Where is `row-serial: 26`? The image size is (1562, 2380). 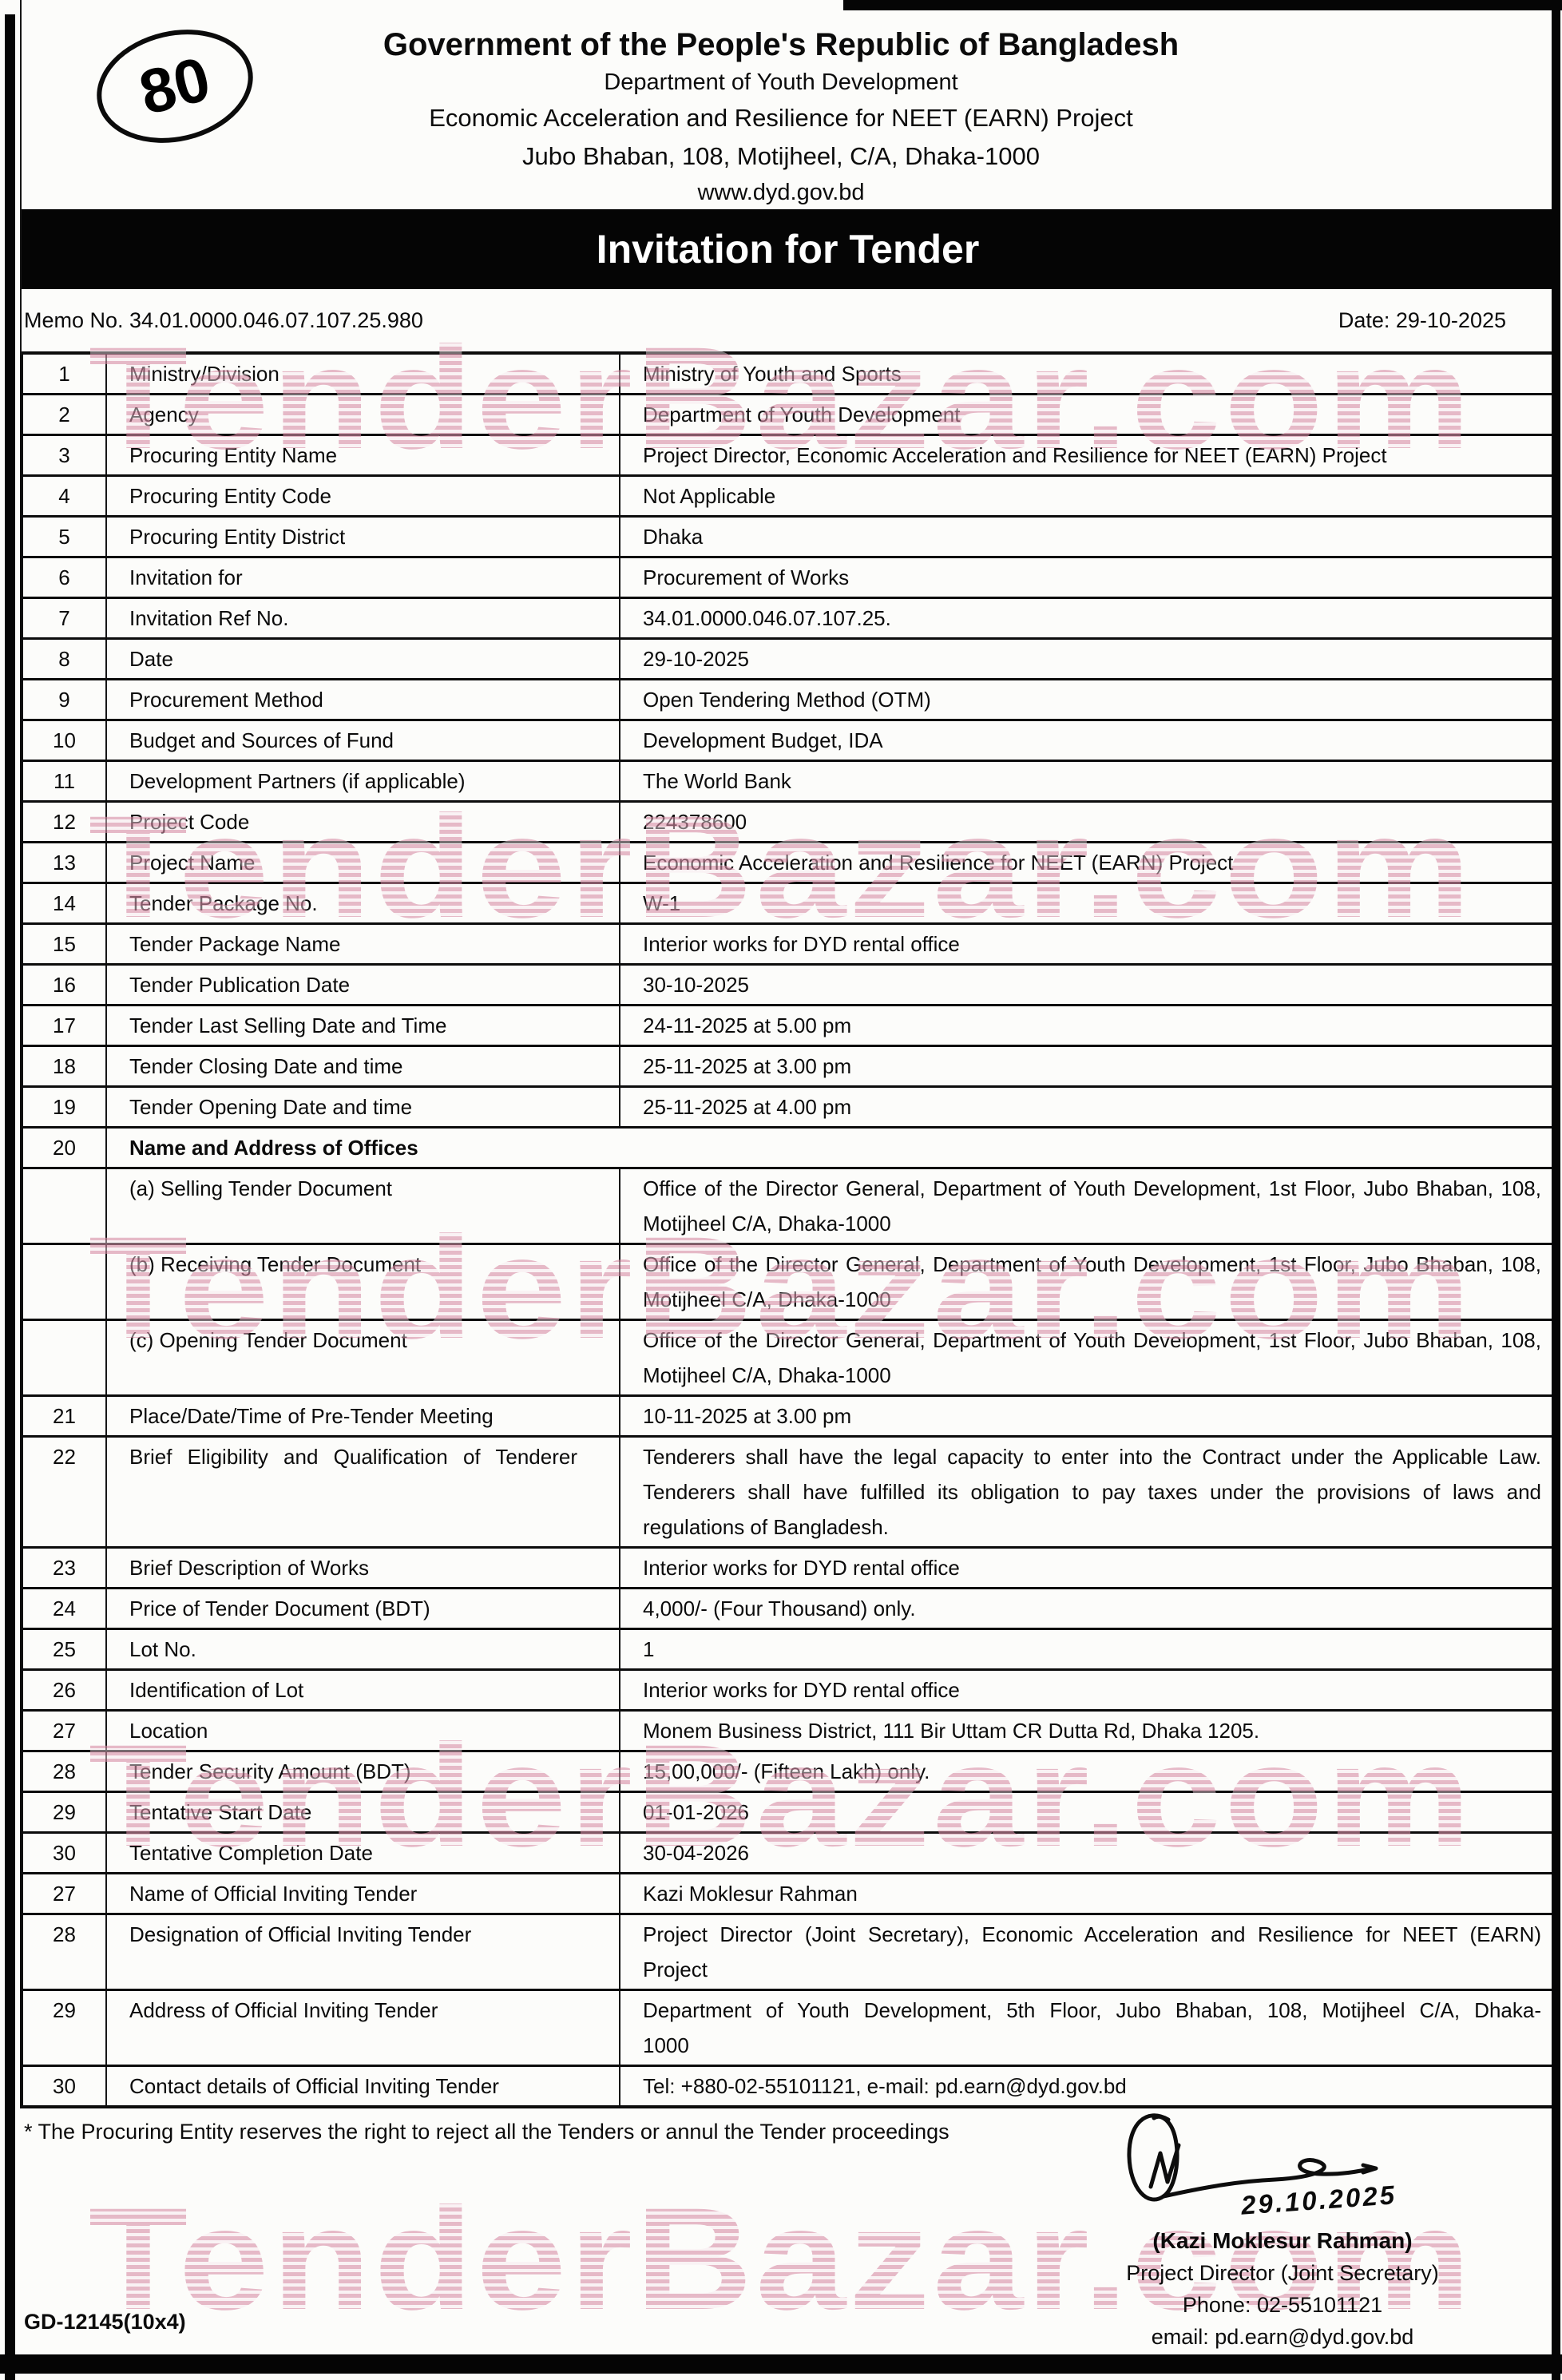 row-serial: 26 is located at coordinates (65, 1690).